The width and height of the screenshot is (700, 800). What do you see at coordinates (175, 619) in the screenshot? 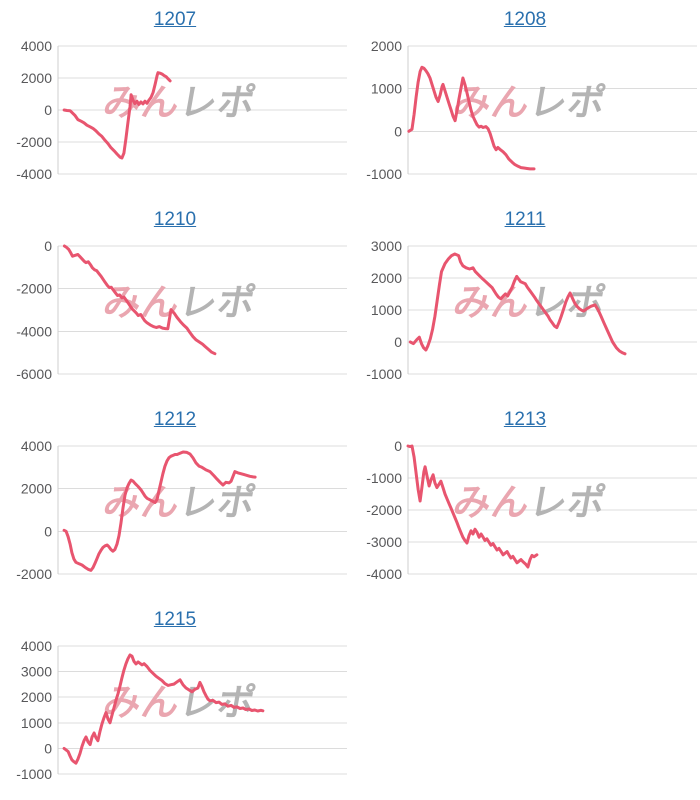
I see `chart-title-link: 1215` at bounding box center [175, 619].